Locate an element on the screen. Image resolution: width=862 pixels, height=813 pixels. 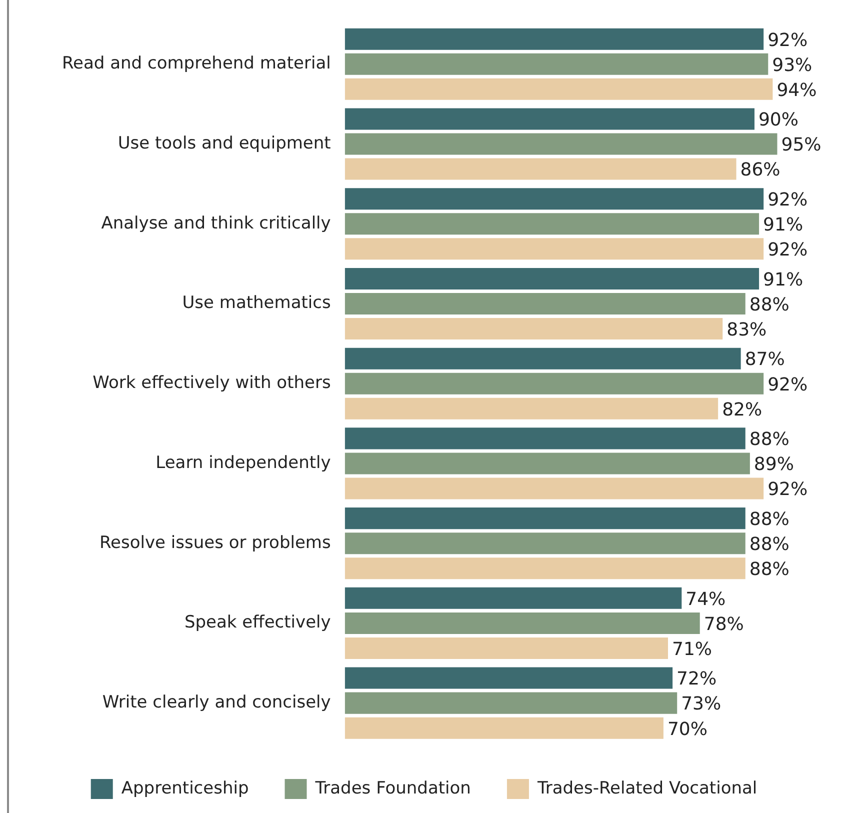
data-label: 71% is located at coordinates (692, 649).